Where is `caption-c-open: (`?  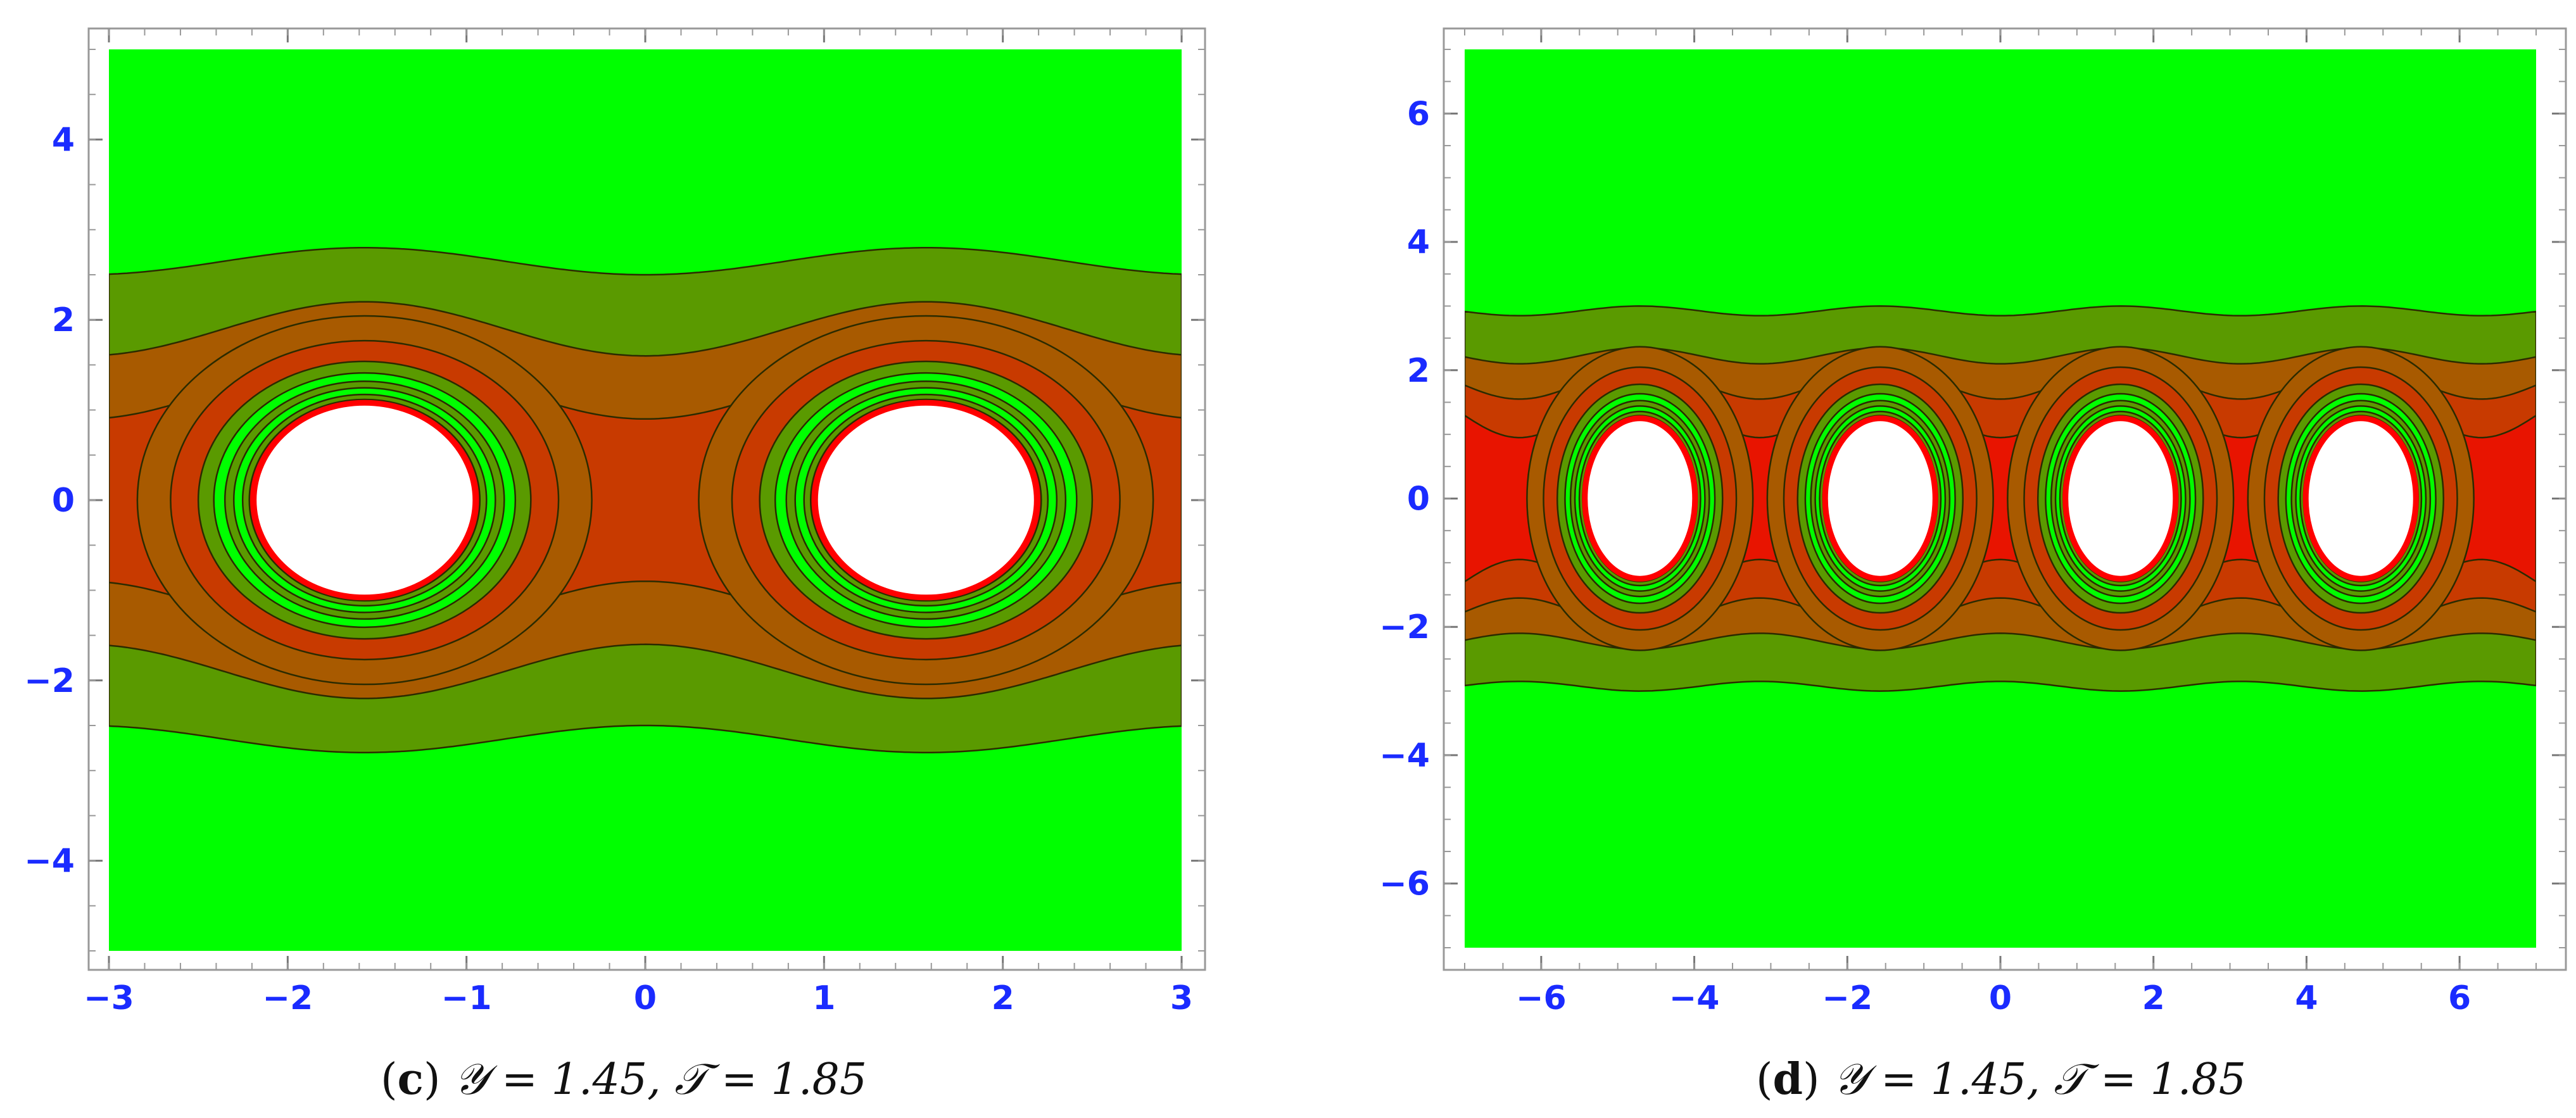 caption-c-open: ( is located at coordinates (389, 1080).